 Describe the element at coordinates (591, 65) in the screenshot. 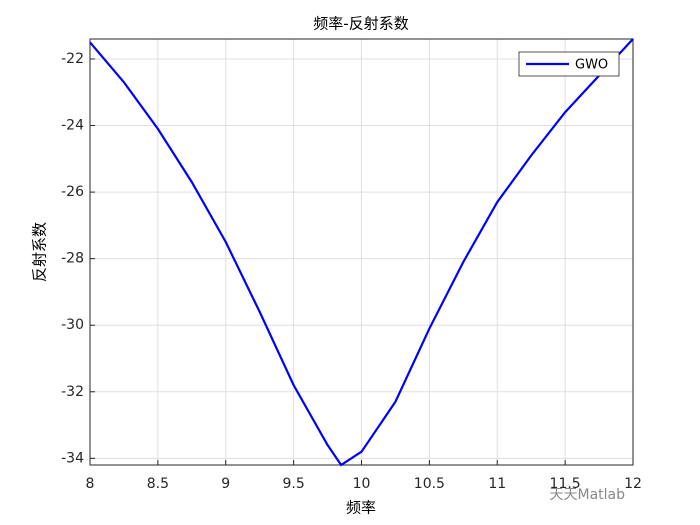

I see `legend-label: GWO` at that location.